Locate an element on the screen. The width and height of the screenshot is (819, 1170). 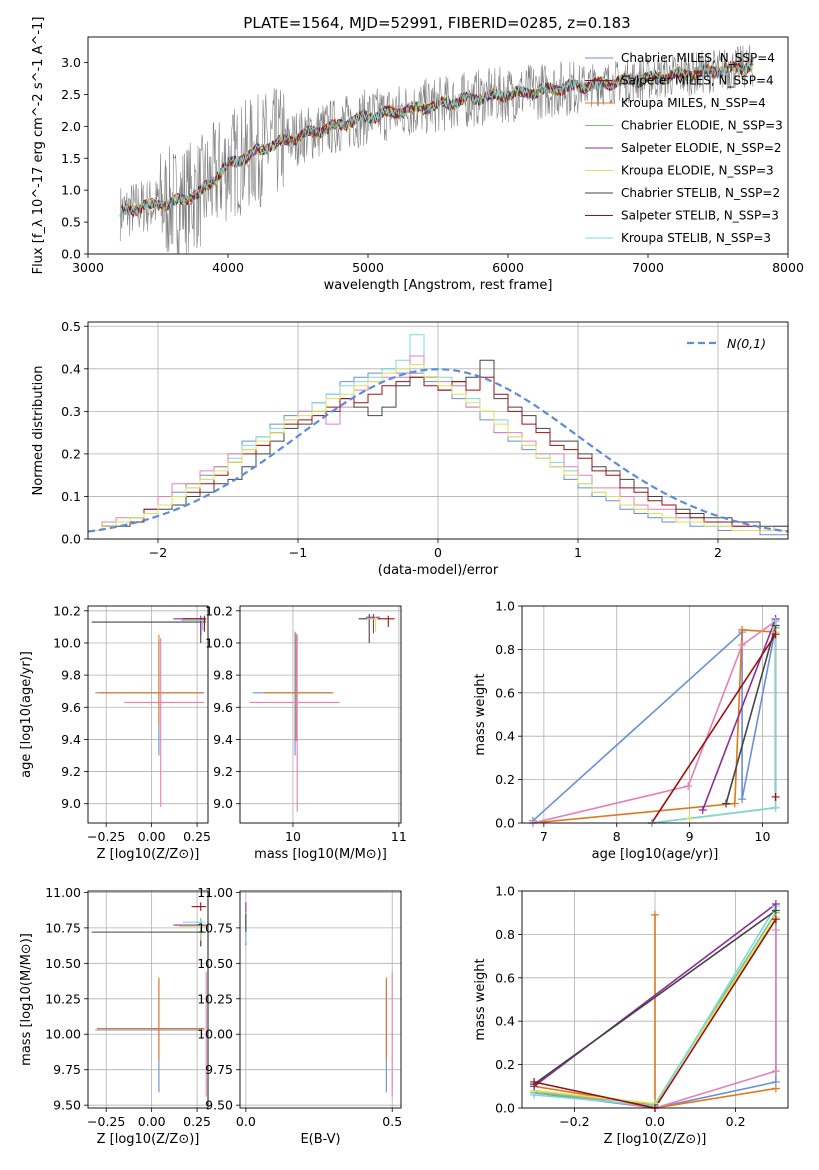
x-tick-label: 8000 is located at coordinates (788, 267).